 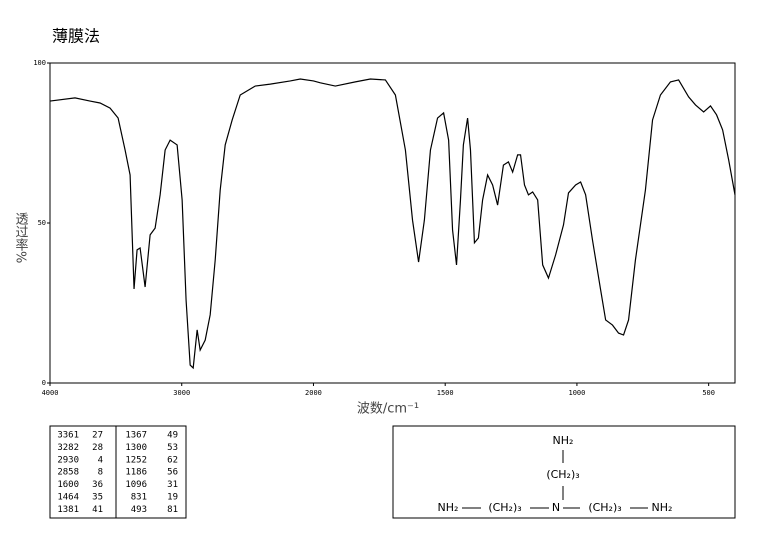 What do you see at coordinates (172, 436) in the screenshot?
I see `table-cell: 49` at bounding box center [172, 436].